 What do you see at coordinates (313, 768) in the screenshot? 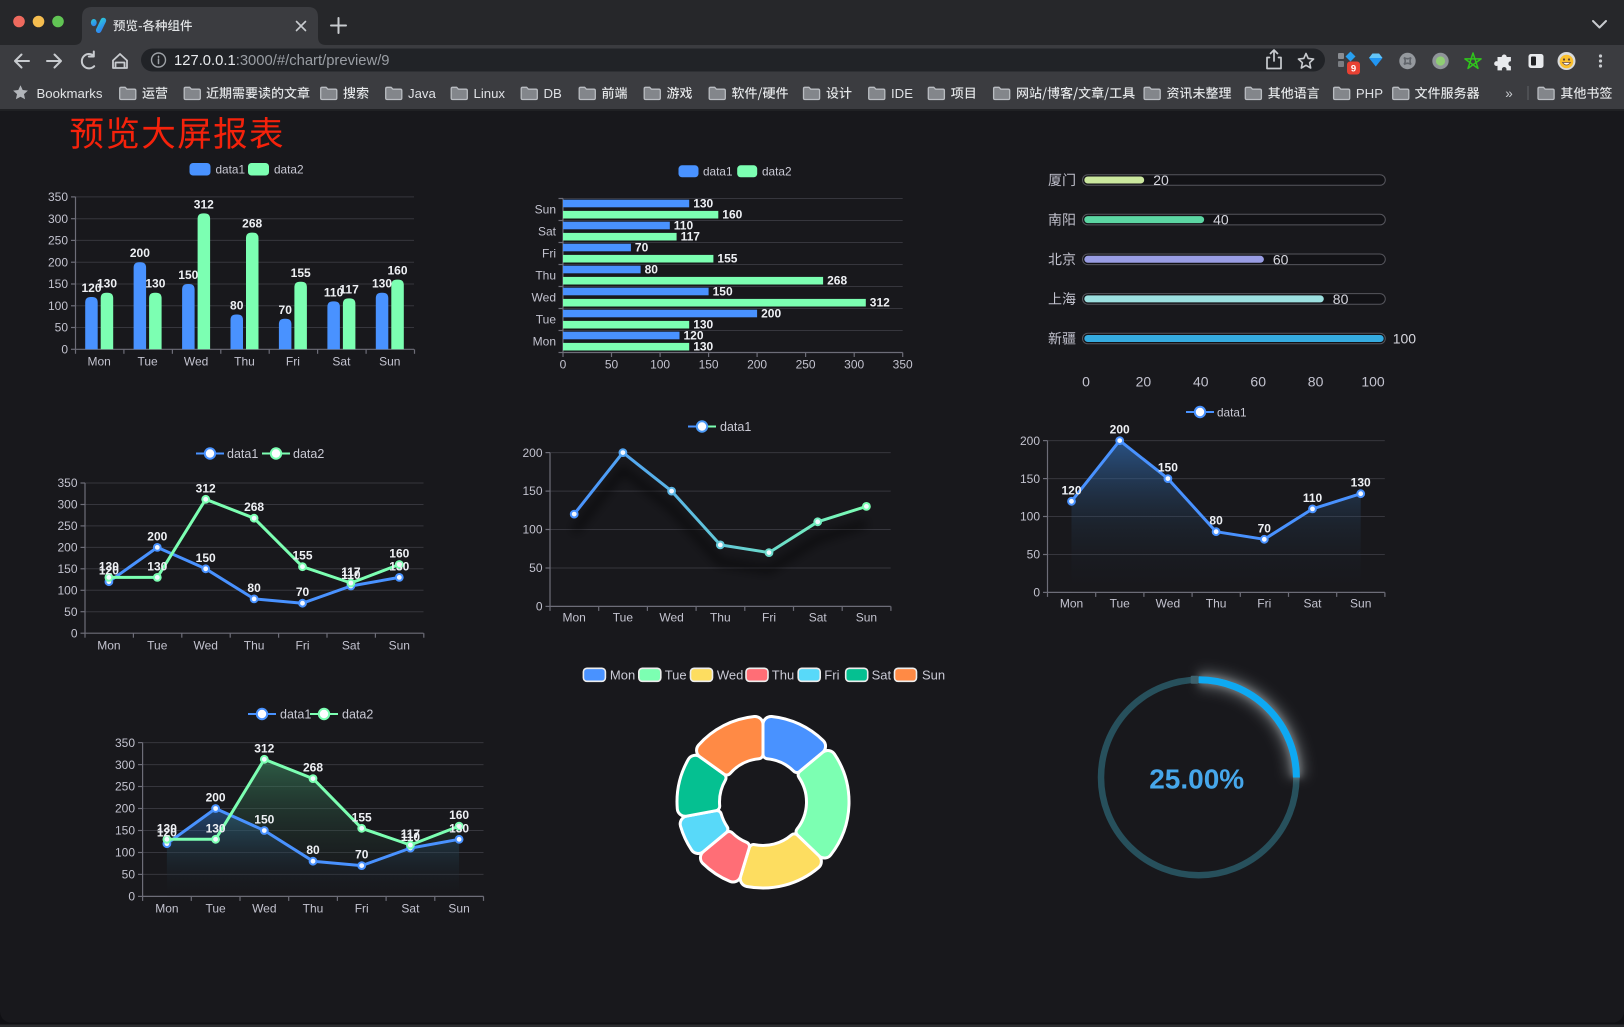
I see `svg-text: 268` at bounding box center [313, 768].